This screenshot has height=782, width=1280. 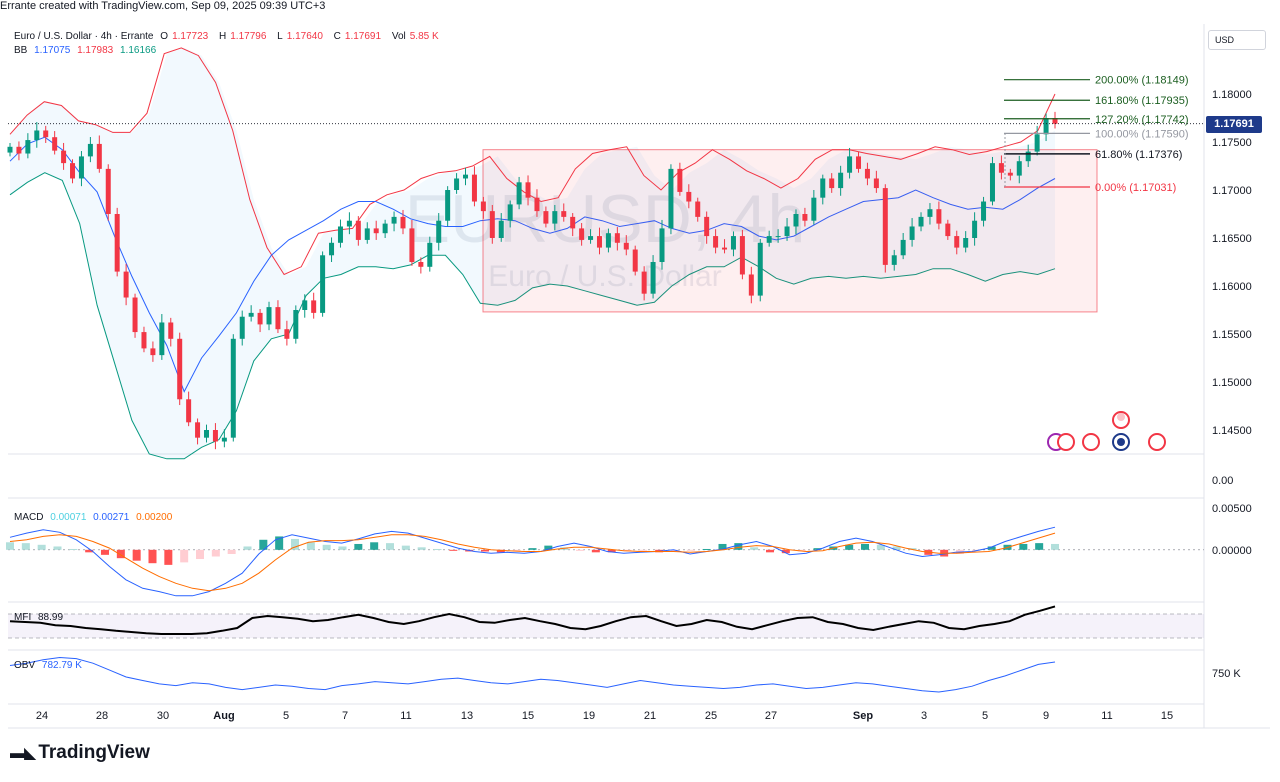 I want to click on time-axis-tick: 24, so click(x=42, y=716).